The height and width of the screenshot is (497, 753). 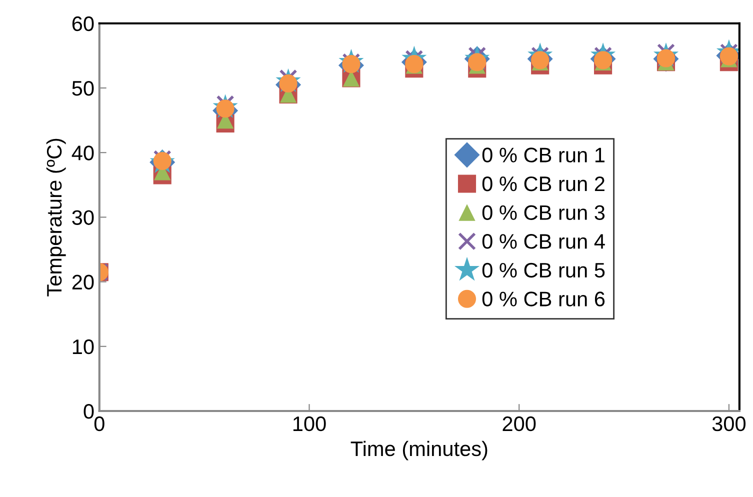 I want to click on x-axis-title: Time (minutes), so click(x=419, y=450).